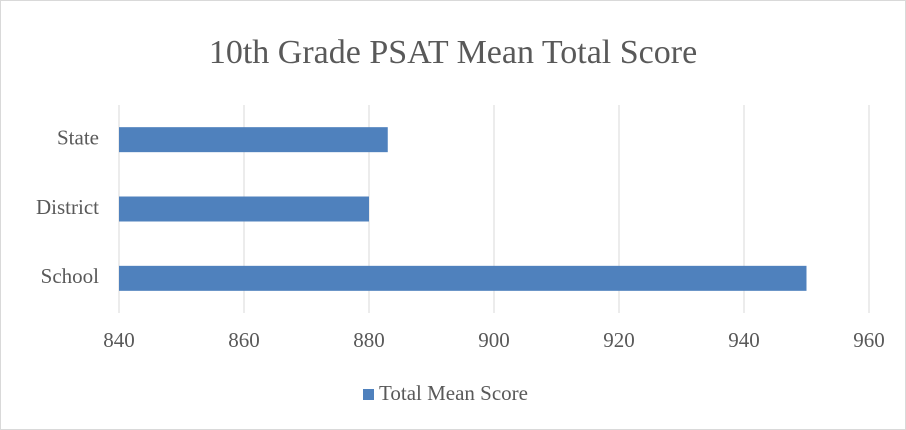 The width and height of the screenshot is (906, 430). I want to click on x-tick-label: 860, so click(244, 340).